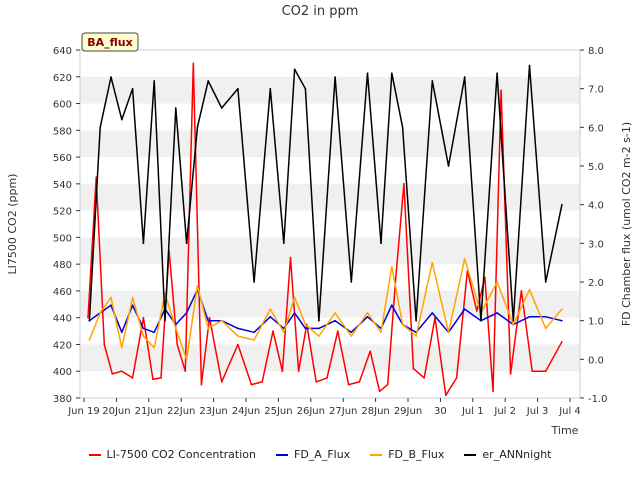  What do you see at coordinates (596, 167) in the screenshot?
I see `y-right-tick-label: 5.0` at bounding box center [596, 167].